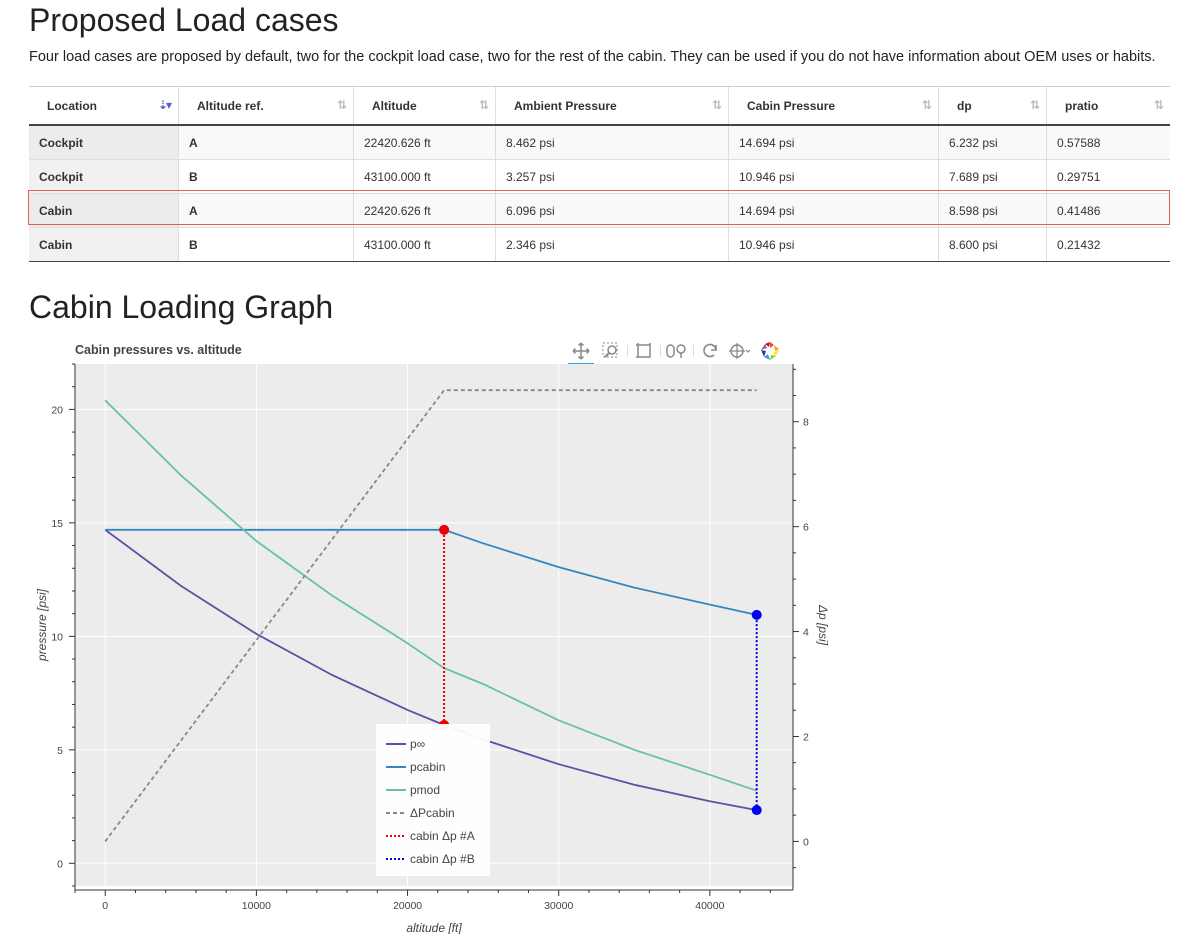  What do you see at coordinates (558, 906) in the screenshot?
I see `x-tick-label: 30000` at bounding box center [558, 906].